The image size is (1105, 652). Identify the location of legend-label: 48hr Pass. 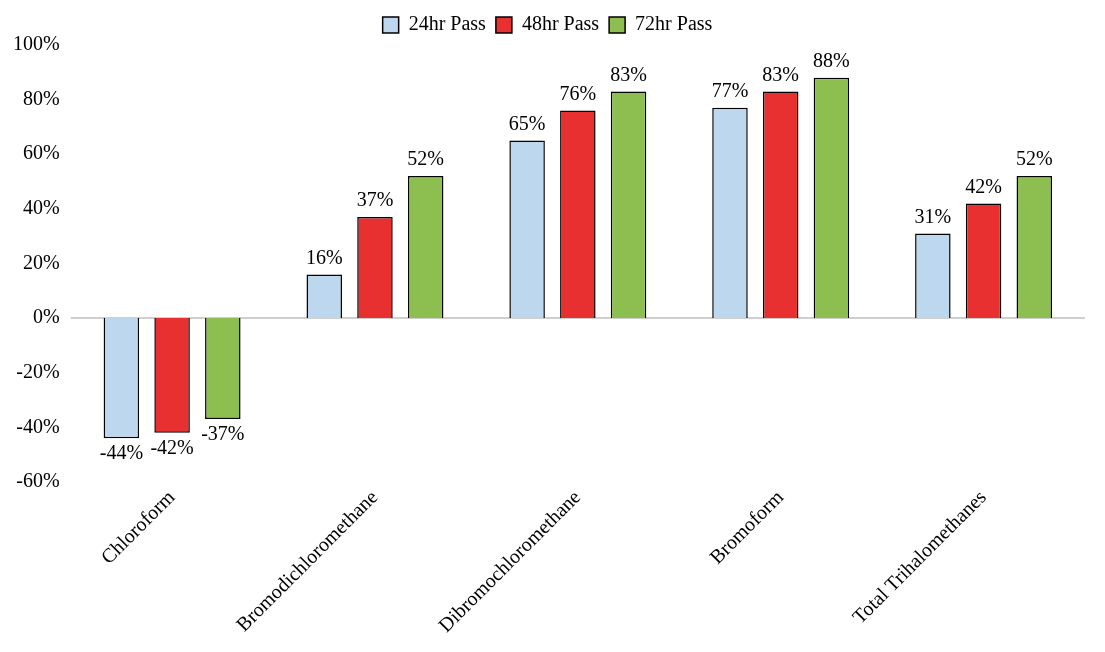
(560, 23).